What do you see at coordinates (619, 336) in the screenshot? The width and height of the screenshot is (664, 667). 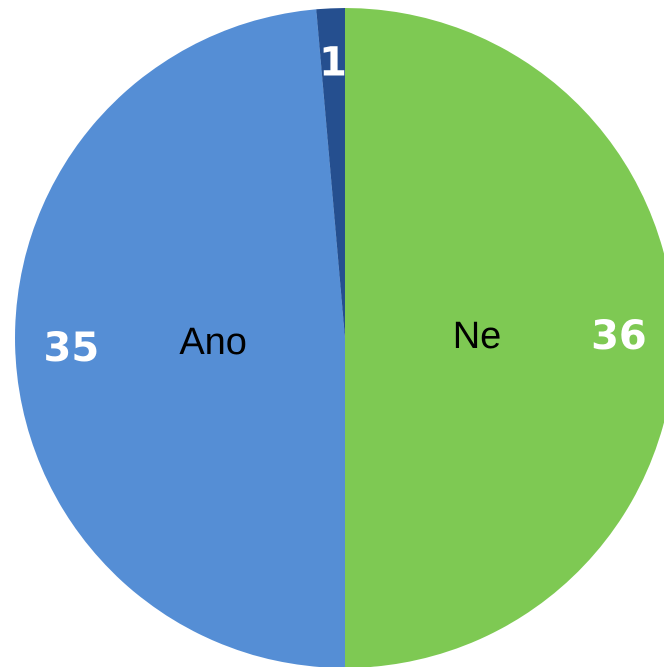 I see `value-label: 36` at bounding box center [619, 336].